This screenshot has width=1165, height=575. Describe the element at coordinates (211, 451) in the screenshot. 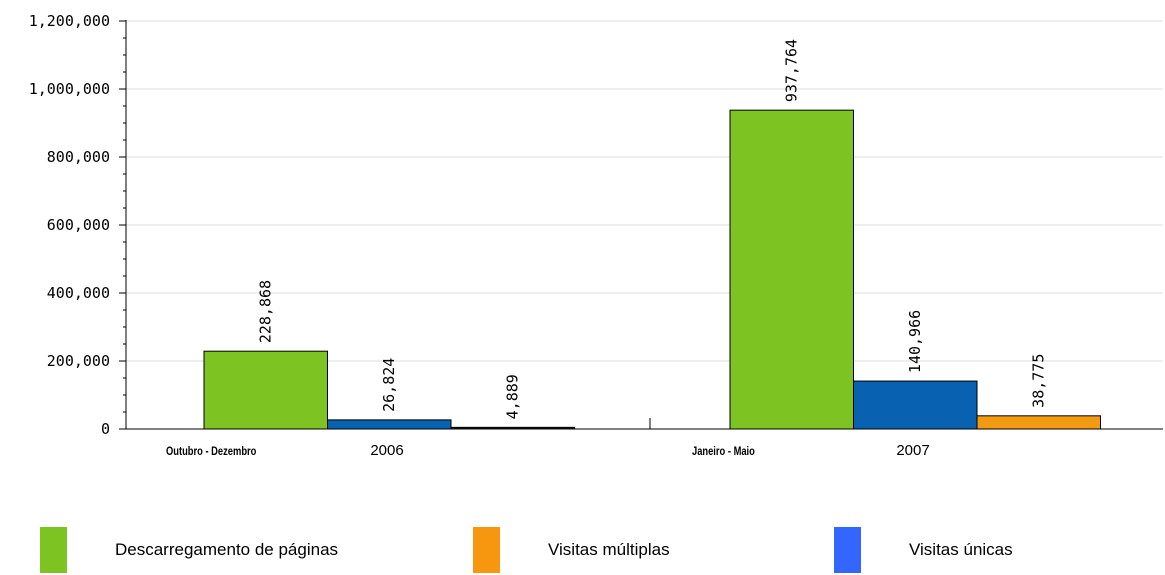

I see `x-category-label: Outubro - Dezembro` at that location.